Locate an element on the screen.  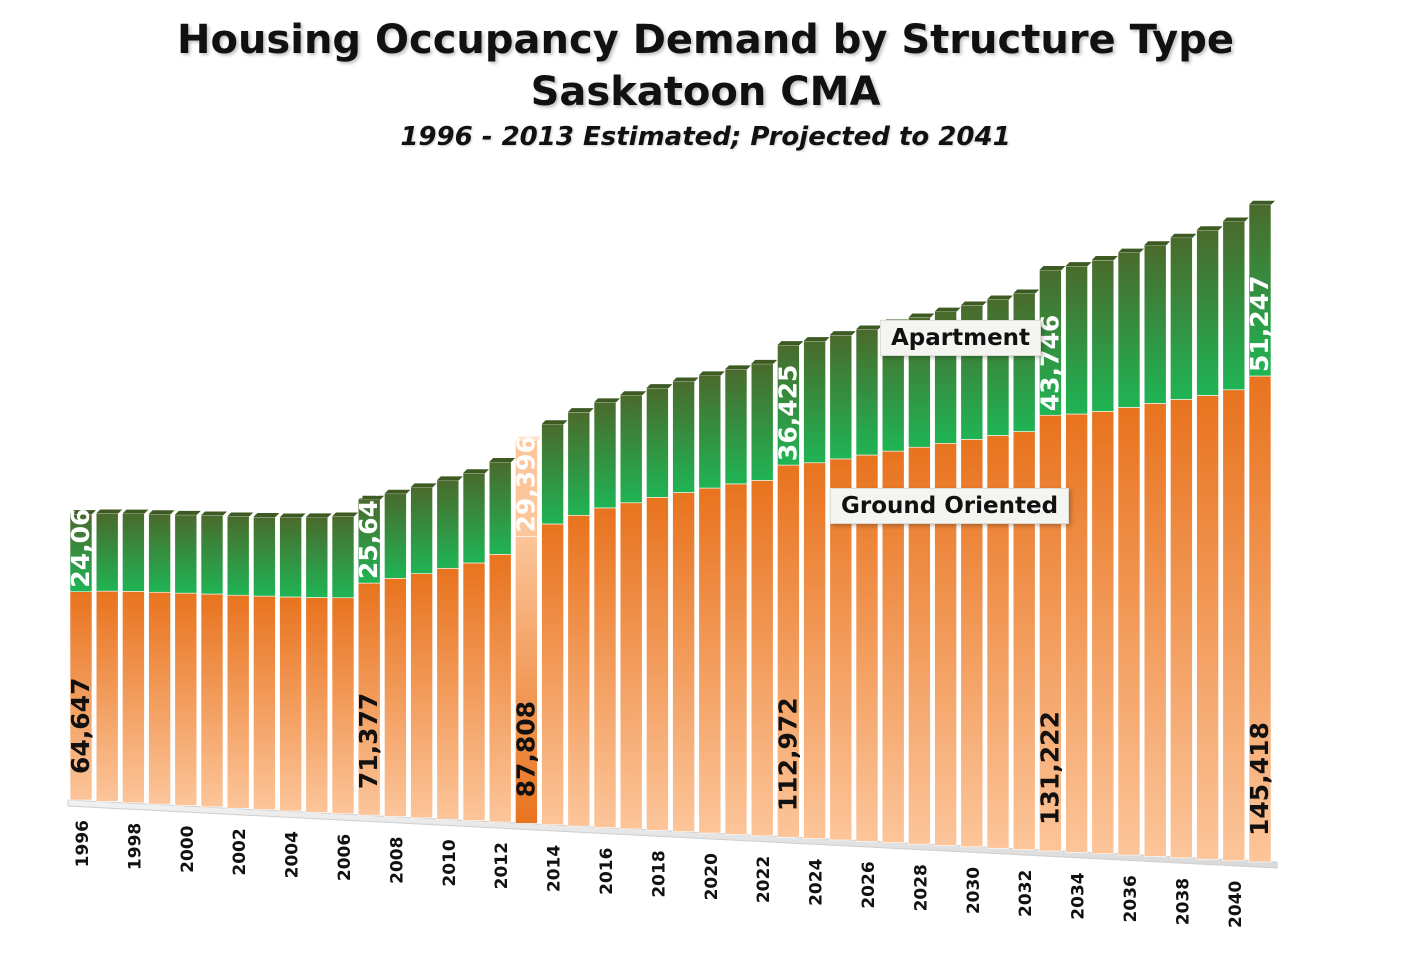
x-tick-label-2024: 2024 is located at coordinates (817, 881).